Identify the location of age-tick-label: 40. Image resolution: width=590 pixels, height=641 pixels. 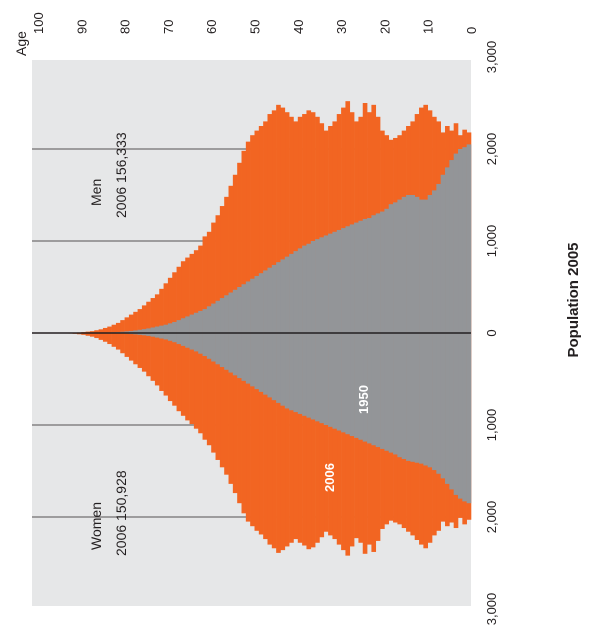
(298, 27).